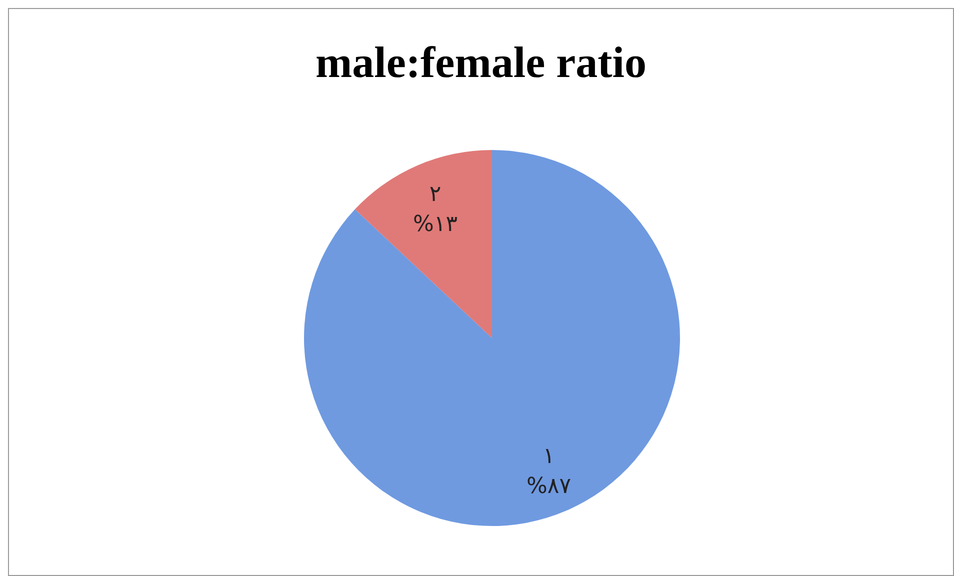 The width and height of the screenshot is (954, 576). Describe the element at coordinates (549, 487) in the screenshot. I see `data-label: %٨٧` at that location.